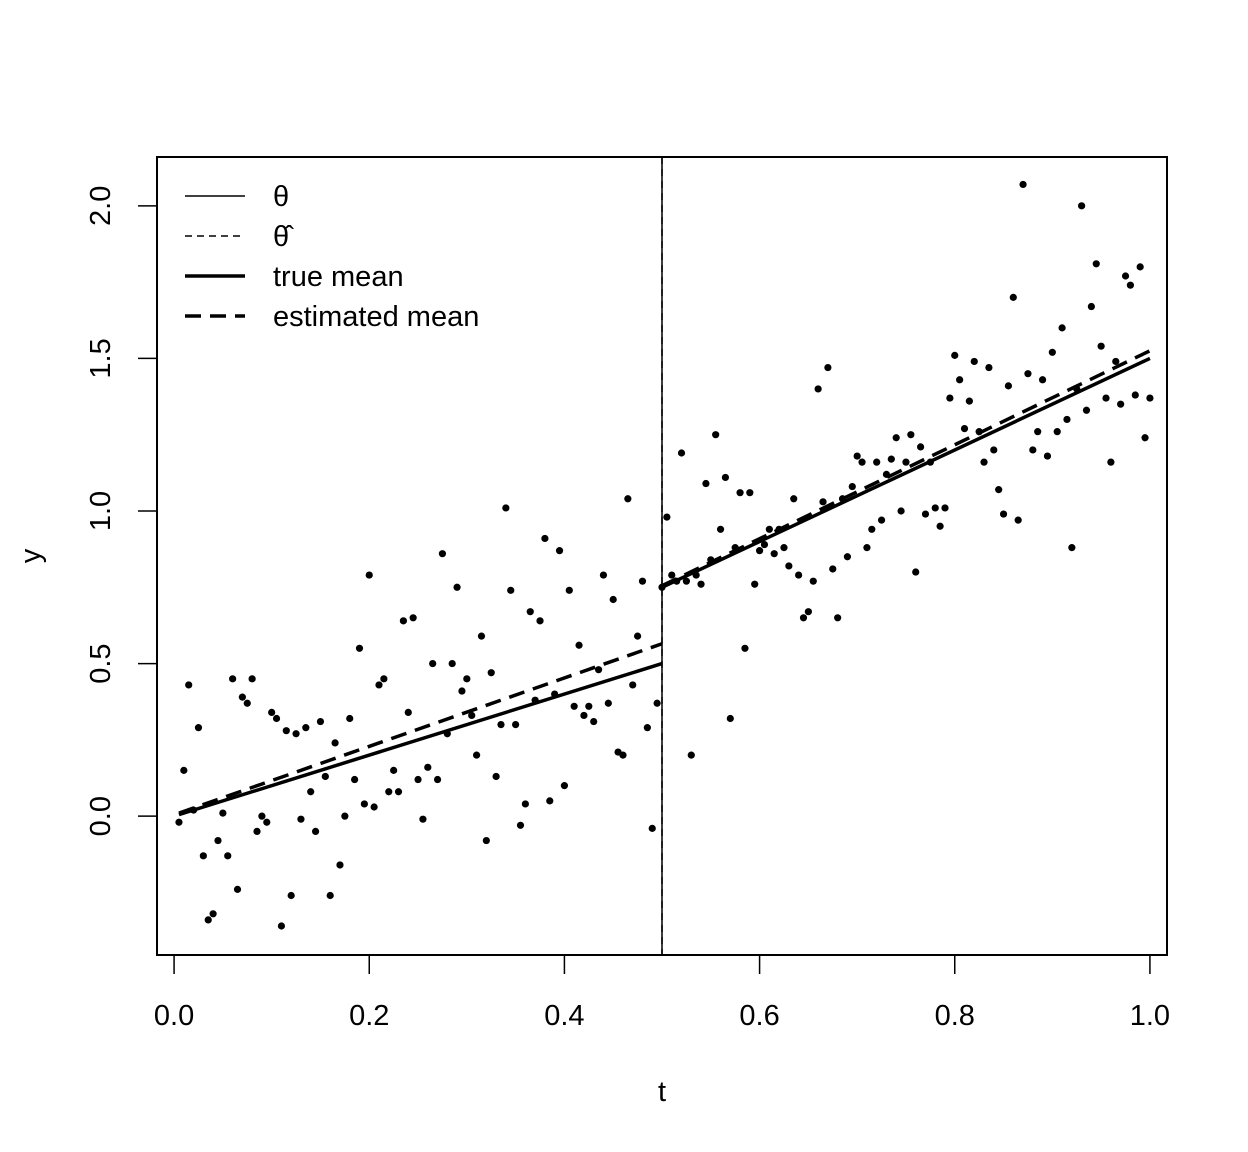 The height and width of the screenshot is (1152, 1248). I want to click on legend-label: θ̂, so click(283, 237).